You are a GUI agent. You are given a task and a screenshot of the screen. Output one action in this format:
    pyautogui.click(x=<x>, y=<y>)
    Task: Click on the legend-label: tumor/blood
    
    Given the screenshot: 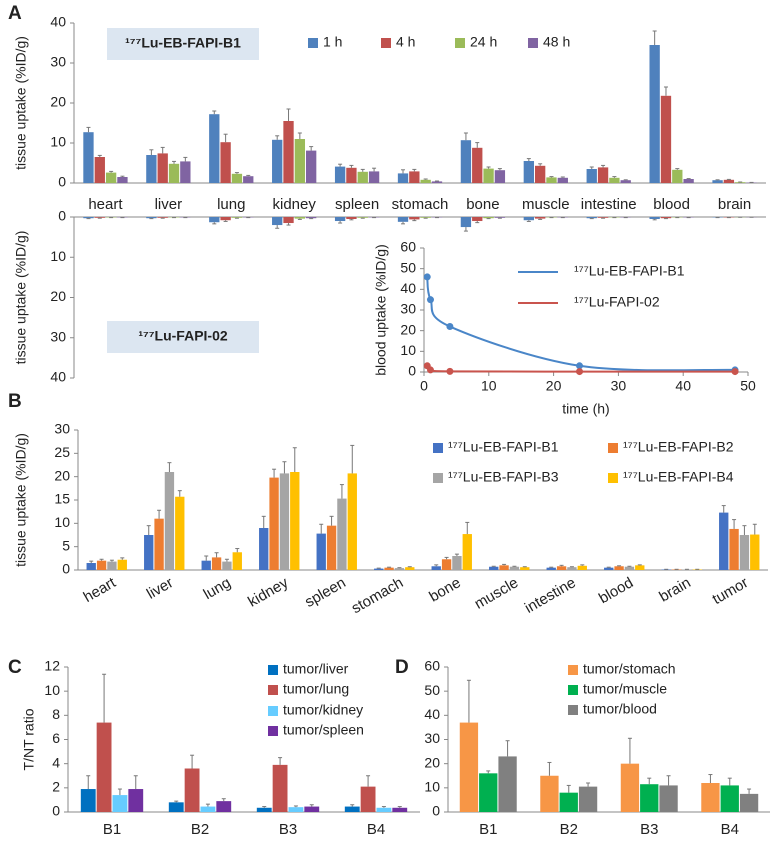 What is the action you would take?
    pyautogui.click(x=620, y=709)
    